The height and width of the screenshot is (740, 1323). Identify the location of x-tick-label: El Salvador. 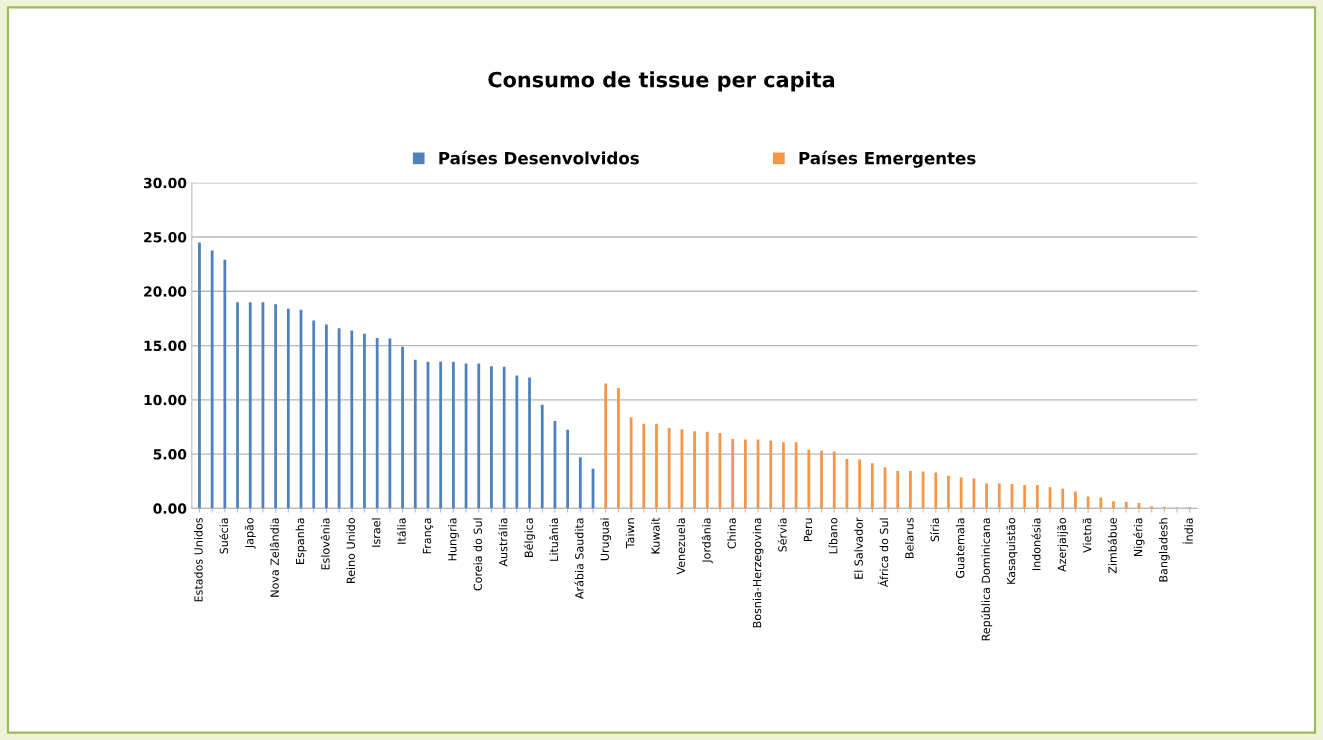
(858, 548).